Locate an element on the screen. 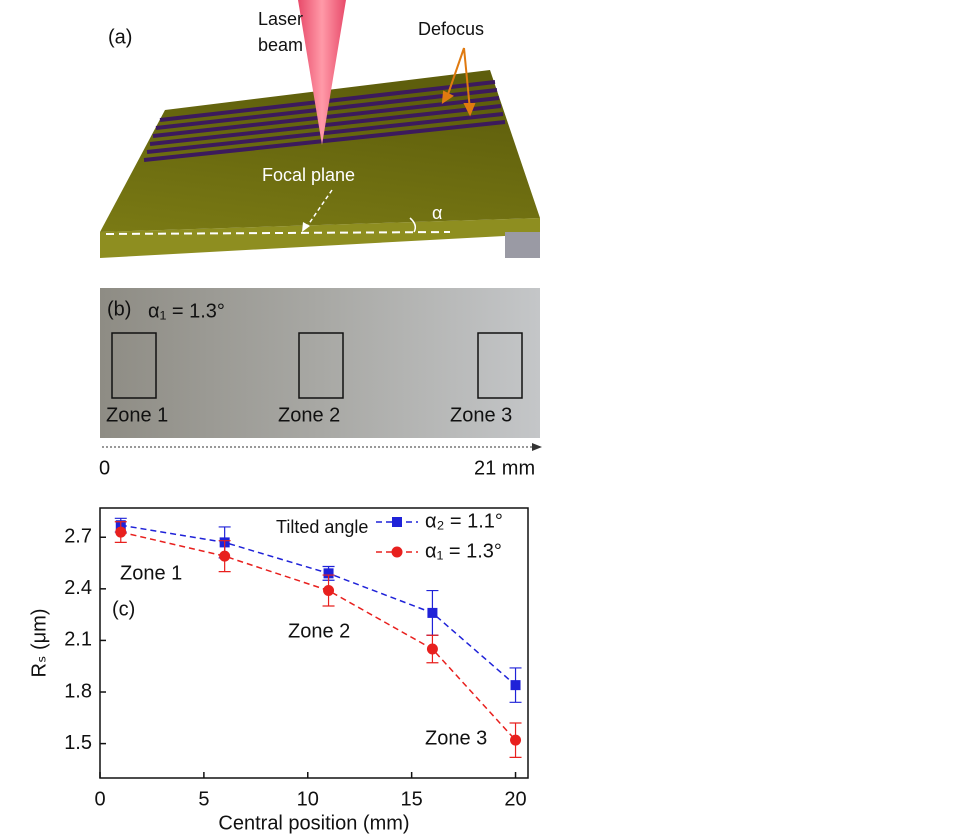 The height and width of the screenshot is (837, 964). plot-frame is located at coordinates (314, 643).